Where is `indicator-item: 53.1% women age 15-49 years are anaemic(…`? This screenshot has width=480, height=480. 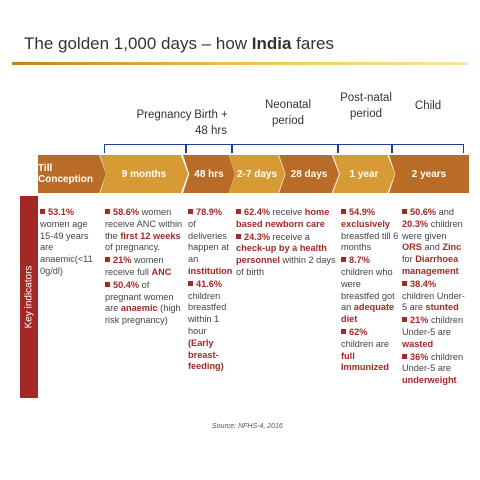
indicator-item: 53.1% women age 15-49 years are anaemic(… is located at coordinates (66, 241).